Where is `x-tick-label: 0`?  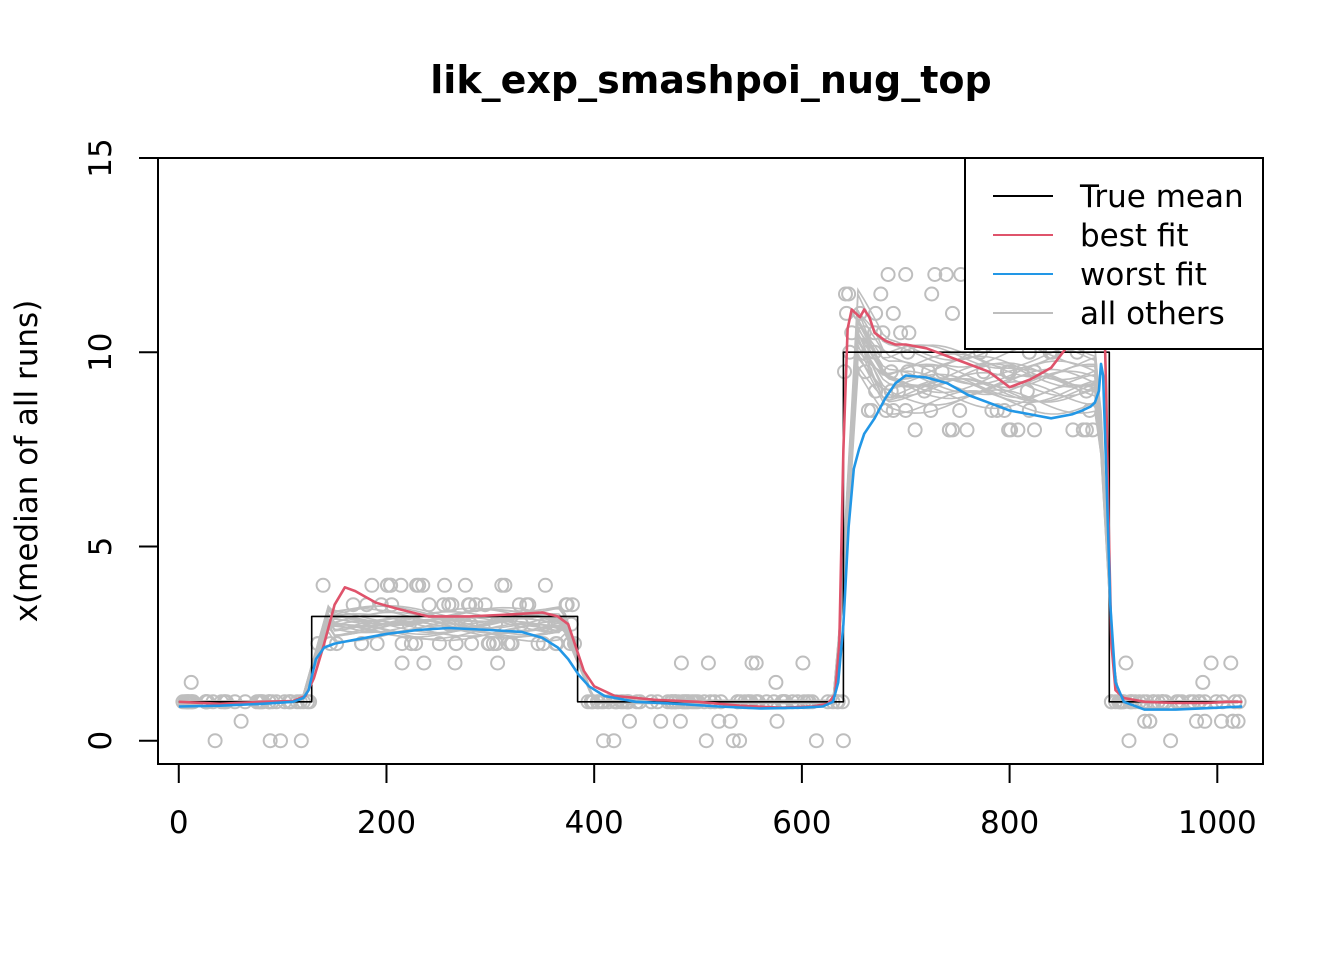
x-tick-label: 0 is located at coordinates (179, 823).